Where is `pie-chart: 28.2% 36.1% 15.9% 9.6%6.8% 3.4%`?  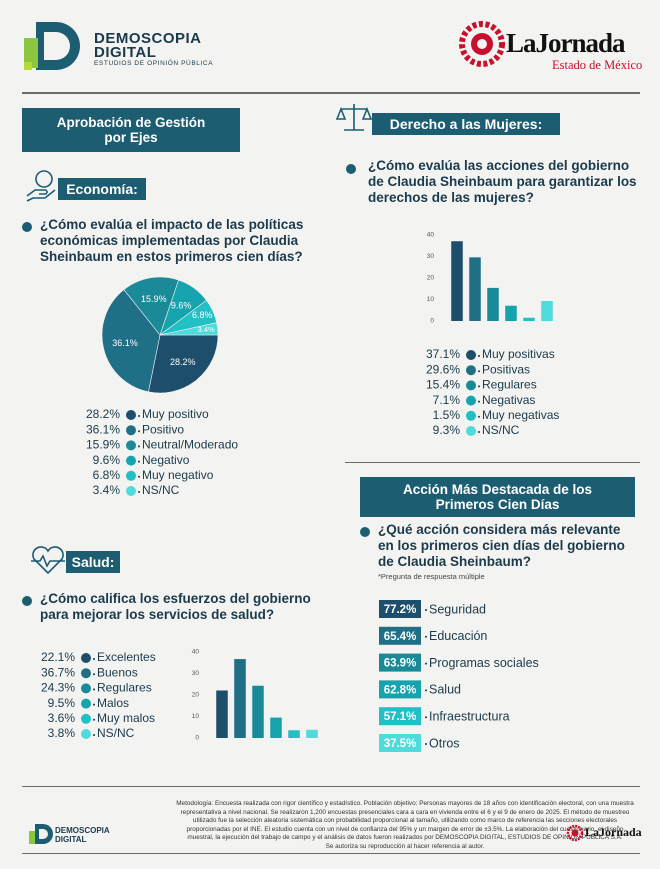
pie-chart: 28.2% 36.1% 15.9% 9.6%6.8% 3.4% is located at coordinates (160, 335).